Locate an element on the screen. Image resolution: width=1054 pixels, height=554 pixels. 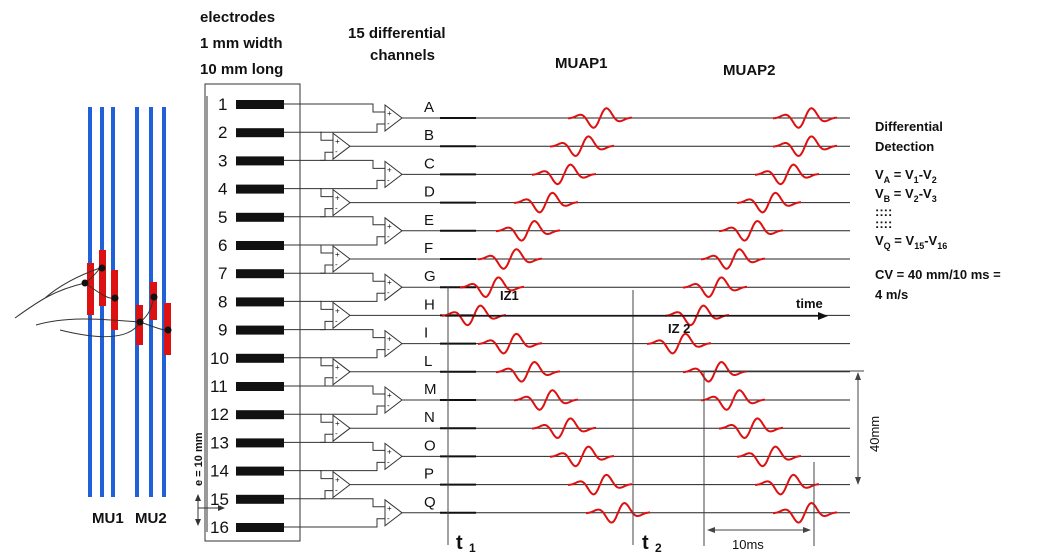
endplate is located at coordinates (102, 278).